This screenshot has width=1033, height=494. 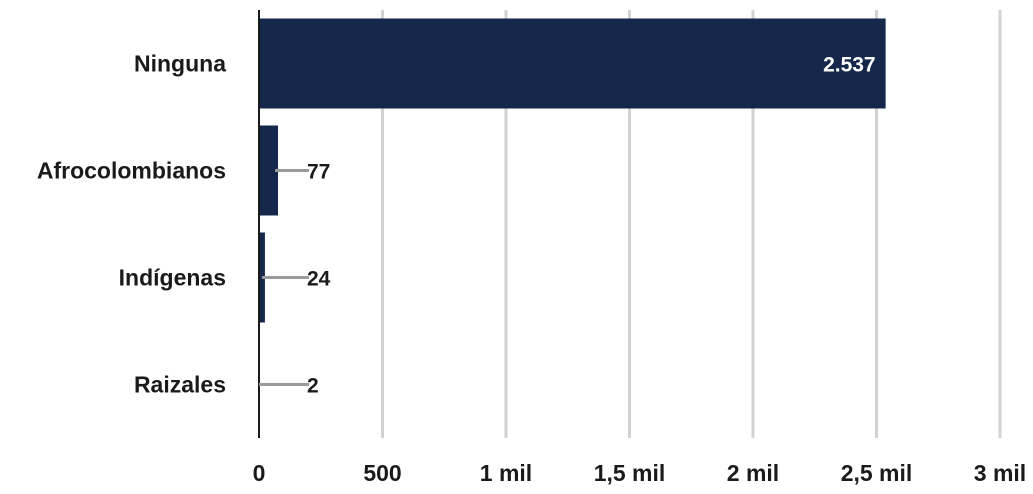 I want to click on x-tick-label: 0, so click(x=259, y=473).